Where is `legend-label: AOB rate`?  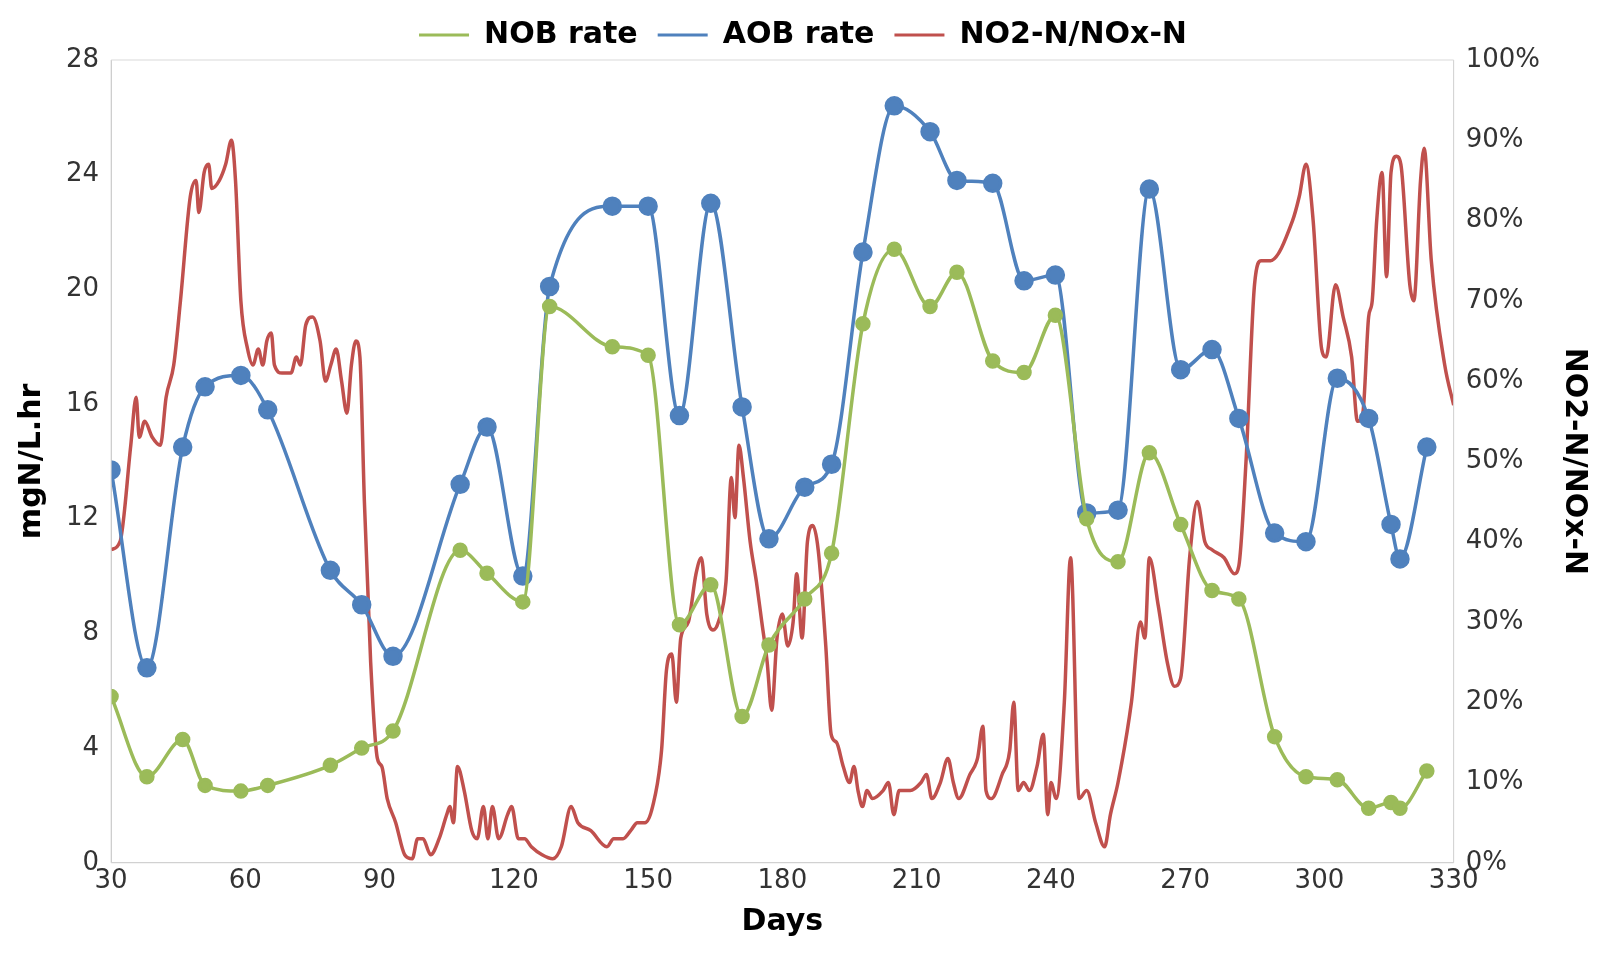 legend-label: AOB rate is located at coordinates (798, 32).